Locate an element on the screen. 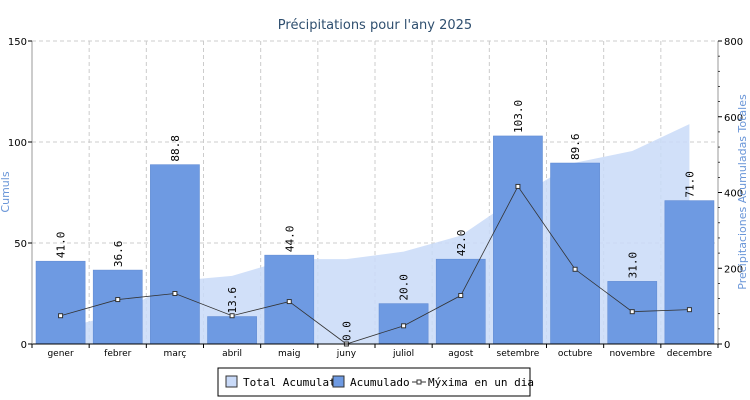  max-point-setembre is located at coordinates (518, 186).